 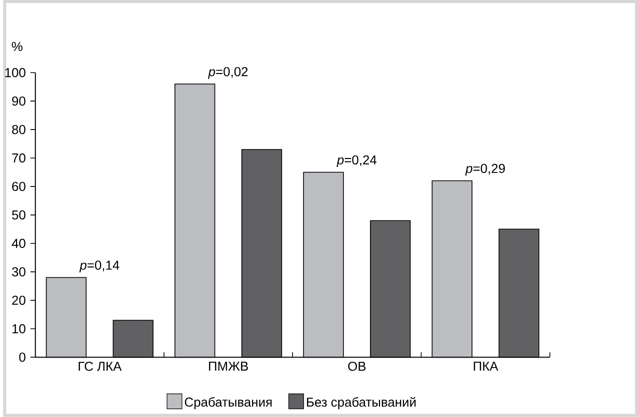 What do you see at coordinates (485, 170) in the screenshot?
I see `annotation: p=0,29` at bounding box center [485, 170].